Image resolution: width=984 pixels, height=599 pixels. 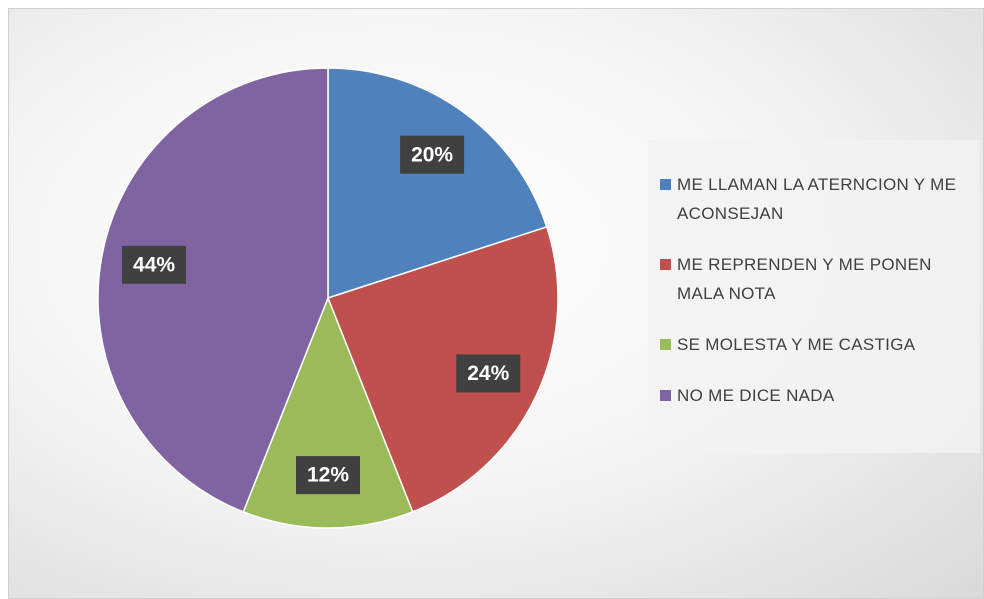 I want to click on legend-item: ME LLAMAN LA ATERNCION Y ME ACONSEJAN, so click(x=816, y=199).